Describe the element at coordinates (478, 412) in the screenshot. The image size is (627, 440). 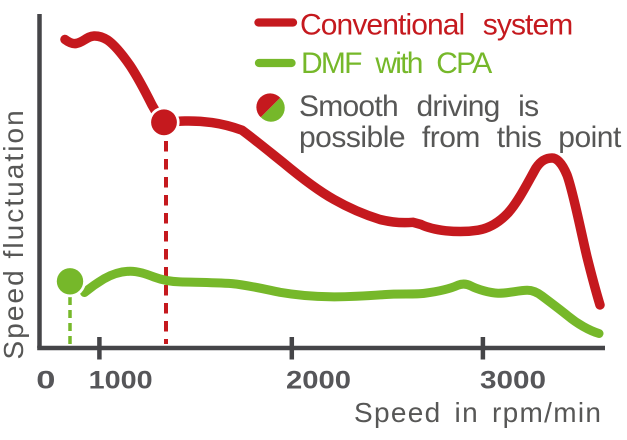
I see `svg-text: Speed in rpm/min` at that location.